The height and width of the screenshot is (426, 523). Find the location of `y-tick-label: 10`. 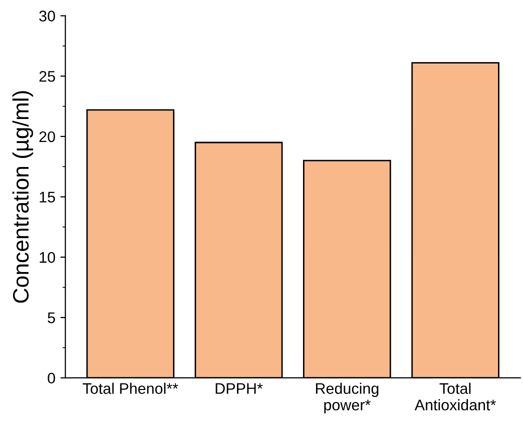

y-tick-label: 10 is located at coordinates (48, 257).